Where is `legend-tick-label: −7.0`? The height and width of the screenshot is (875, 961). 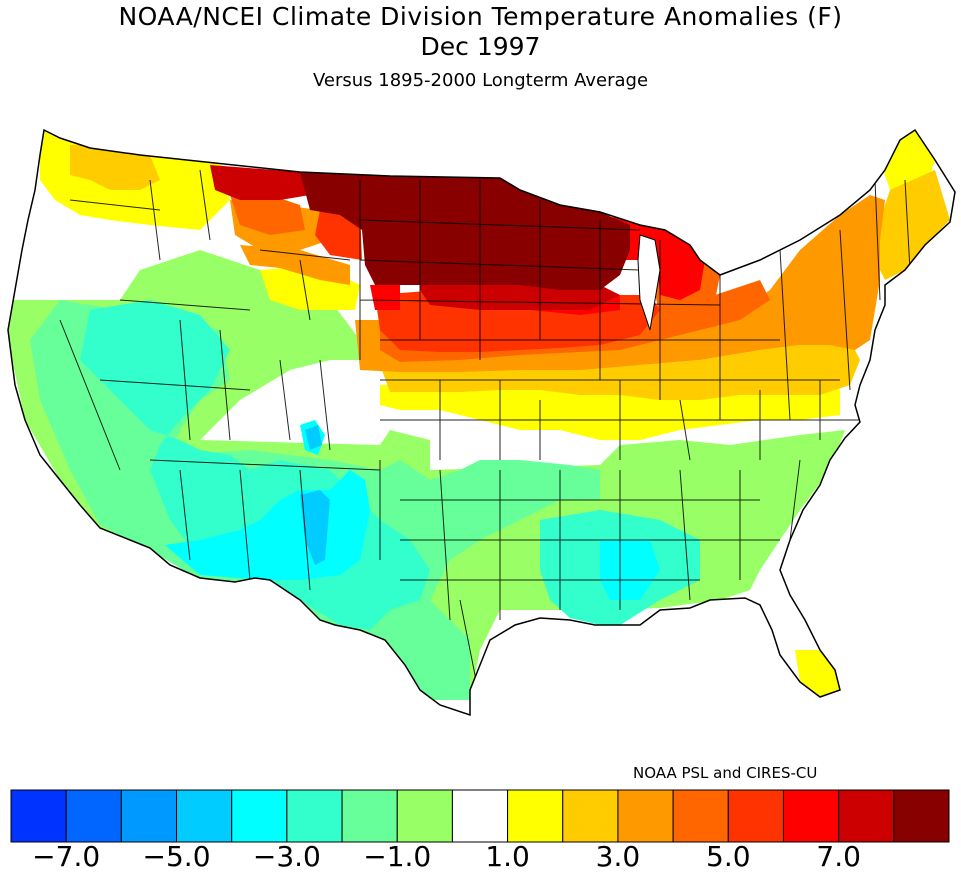
legend-tick-label: −7.0 is located at coordinates (66, 856).